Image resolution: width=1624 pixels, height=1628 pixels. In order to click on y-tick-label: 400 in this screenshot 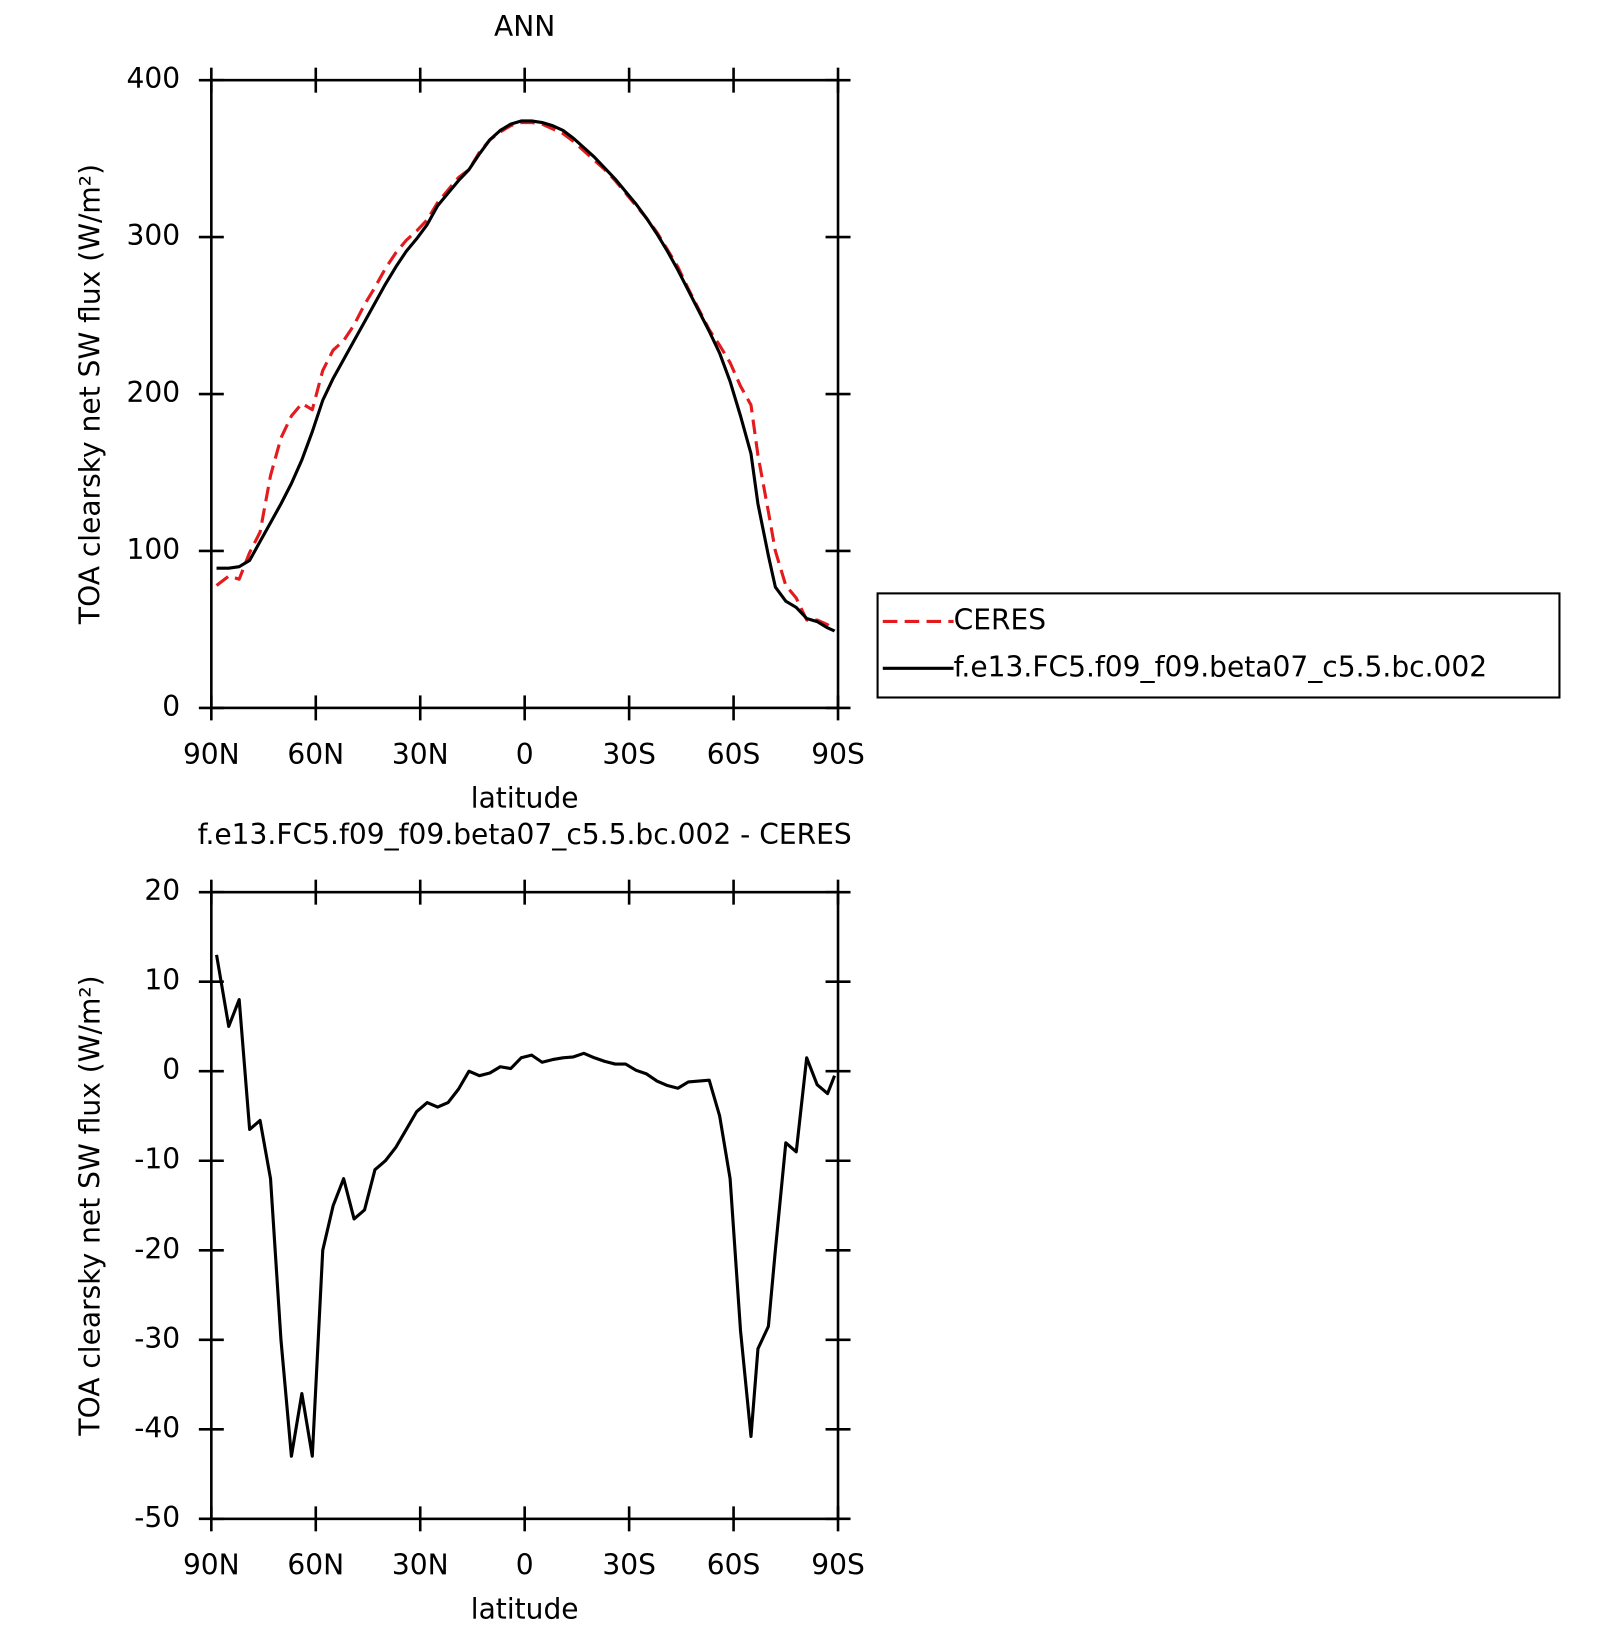, I will do `click(153, 78)`.